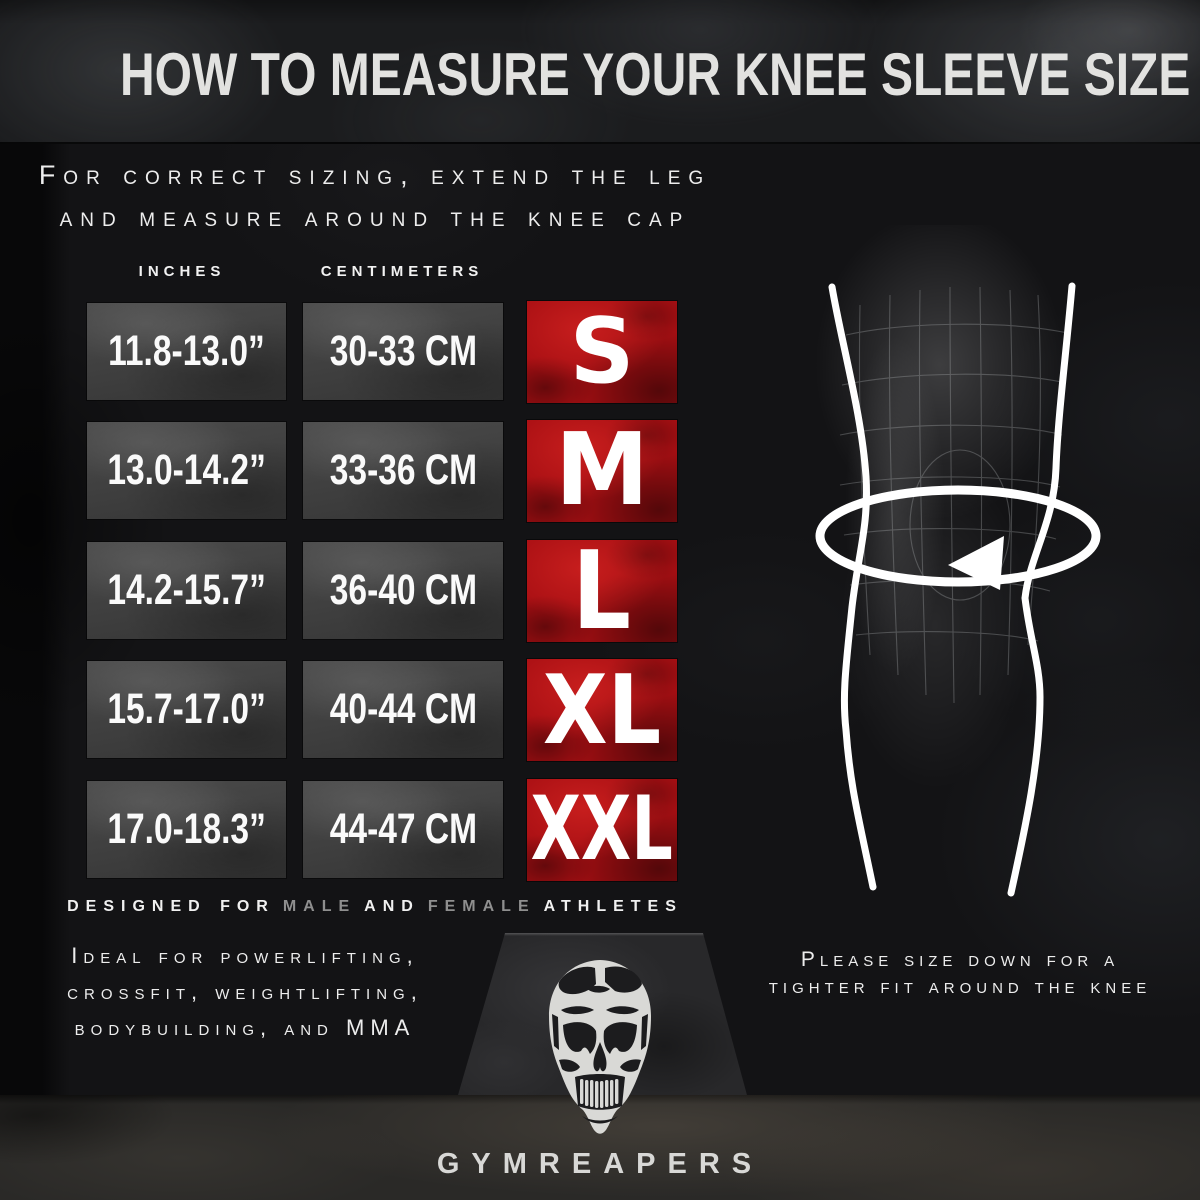 This screenshot has height=1200, width=1200. What do you see at coordinates (171, 903) in the screenshot?
I see `athletes-prefix: designed for` at bounding box center [171, 903].